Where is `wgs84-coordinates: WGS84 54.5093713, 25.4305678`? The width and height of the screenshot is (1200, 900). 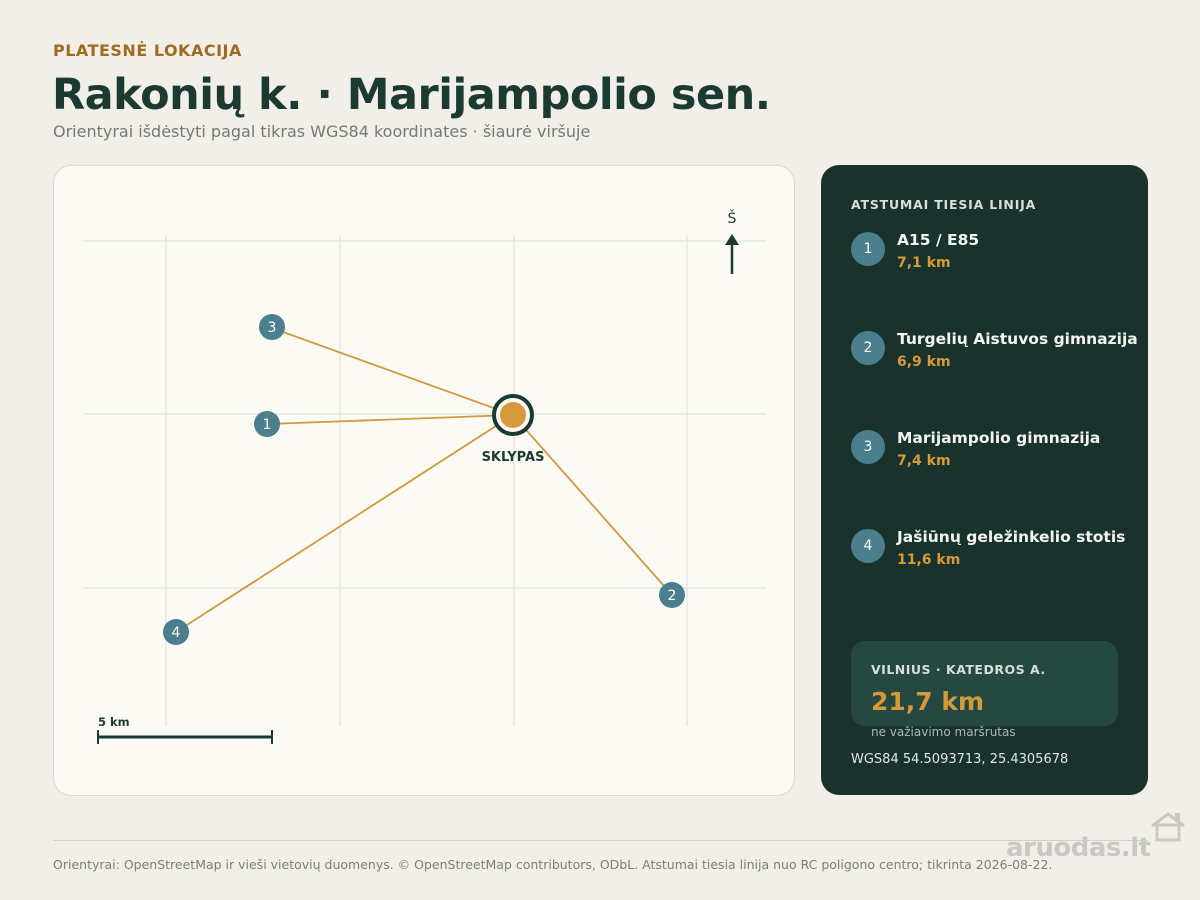
wgs84-coordinates: WGS84 54.5093713, 25.4305678 is located at coordinates (960, 759).